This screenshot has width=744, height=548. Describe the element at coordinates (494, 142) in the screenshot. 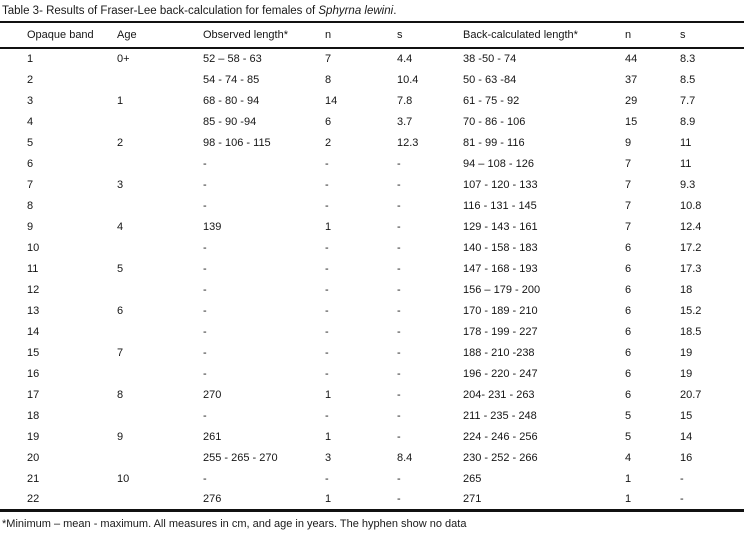

I see `cell-back-calculated-length: 81 - 99 - 116` at that location.